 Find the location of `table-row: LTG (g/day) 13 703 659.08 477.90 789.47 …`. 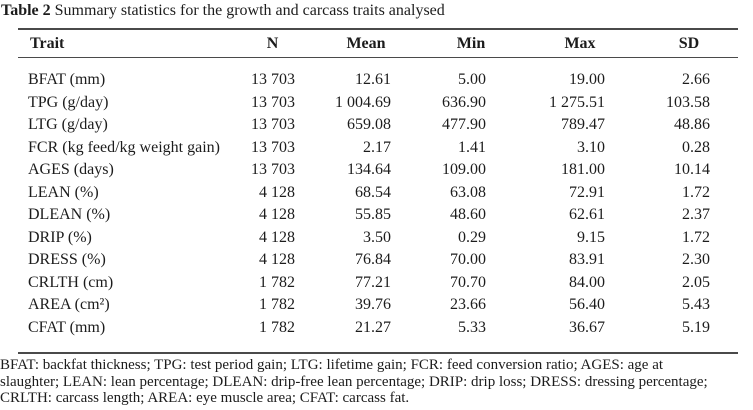

table-row: LTG (g/day) 13 703 659.08 477.90 789.47 … is located at coordinates (378, 125).